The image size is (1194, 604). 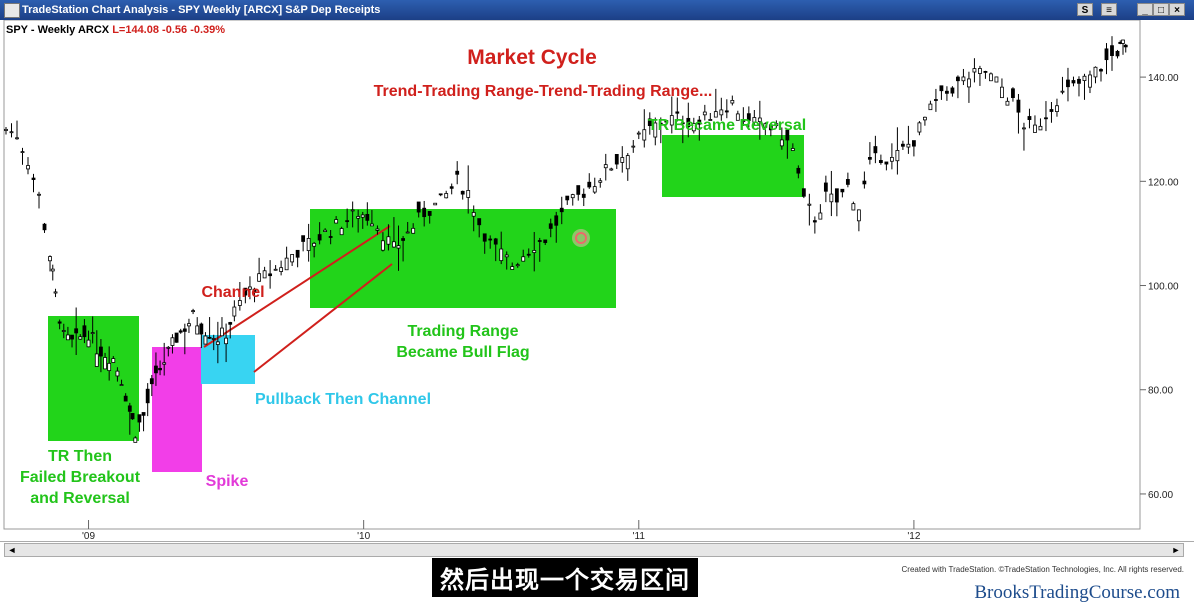 I want to click on scroll-right-icon: ►, so click(x=1176, y=550).